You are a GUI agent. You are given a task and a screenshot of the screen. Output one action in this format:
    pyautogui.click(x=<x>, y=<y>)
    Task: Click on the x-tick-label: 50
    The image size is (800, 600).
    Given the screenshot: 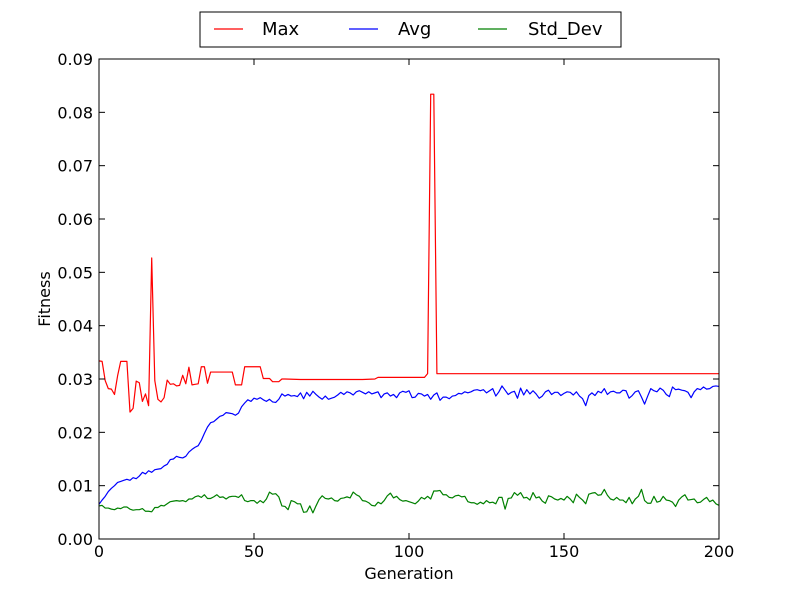 What is the action you would take?
    pyautogui.click(x=254, y=551)
    